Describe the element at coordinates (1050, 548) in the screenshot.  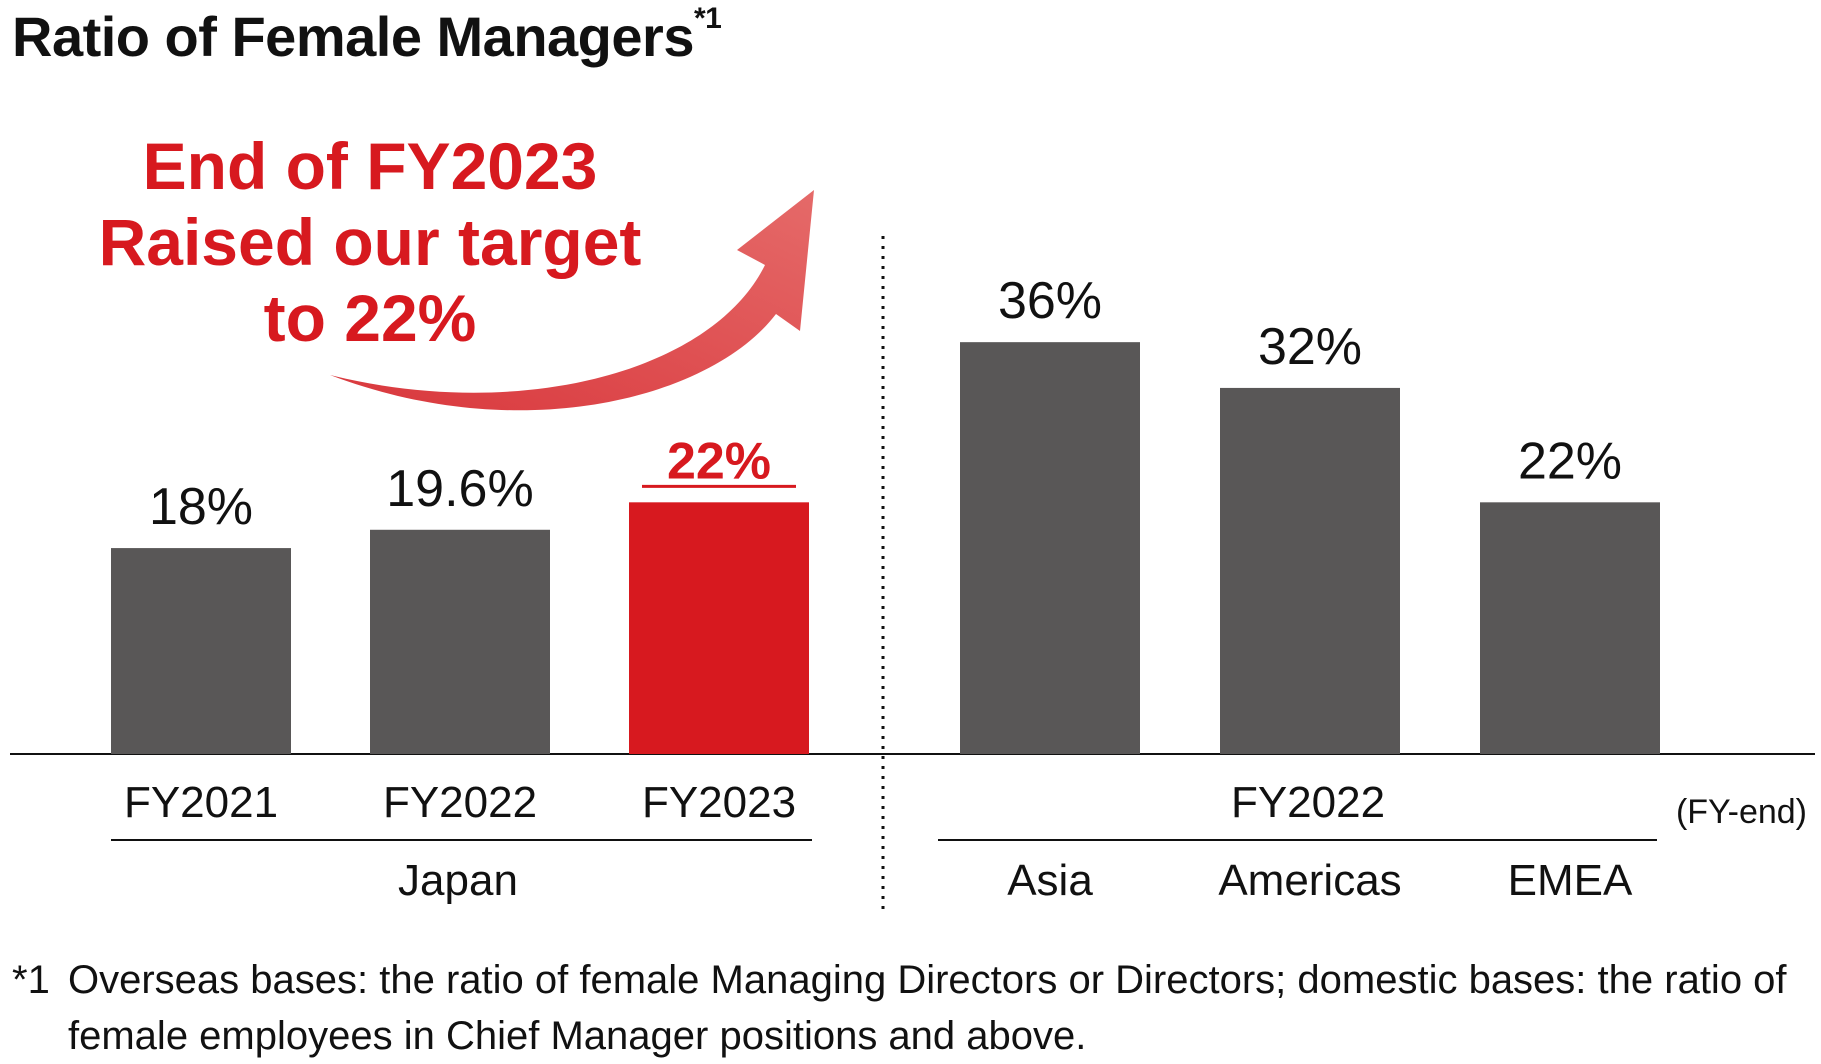
I see `bar-fy2022-asia` at that location.